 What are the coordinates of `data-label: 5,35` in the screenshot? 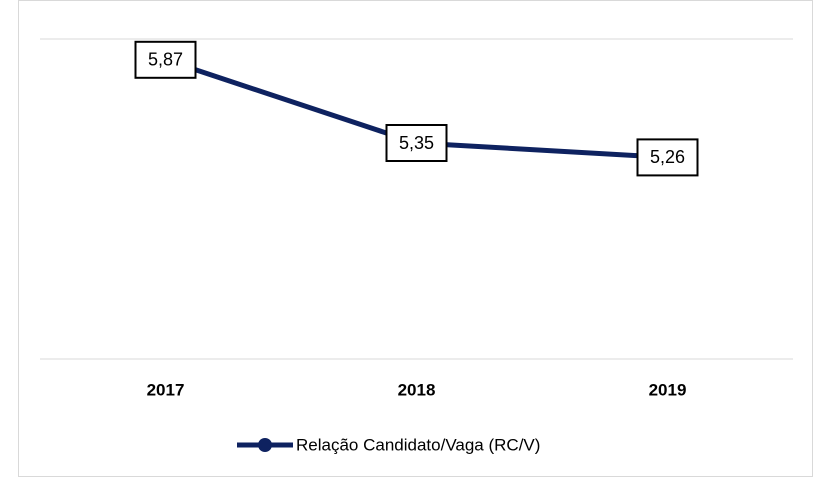 It's located at (416, 143).